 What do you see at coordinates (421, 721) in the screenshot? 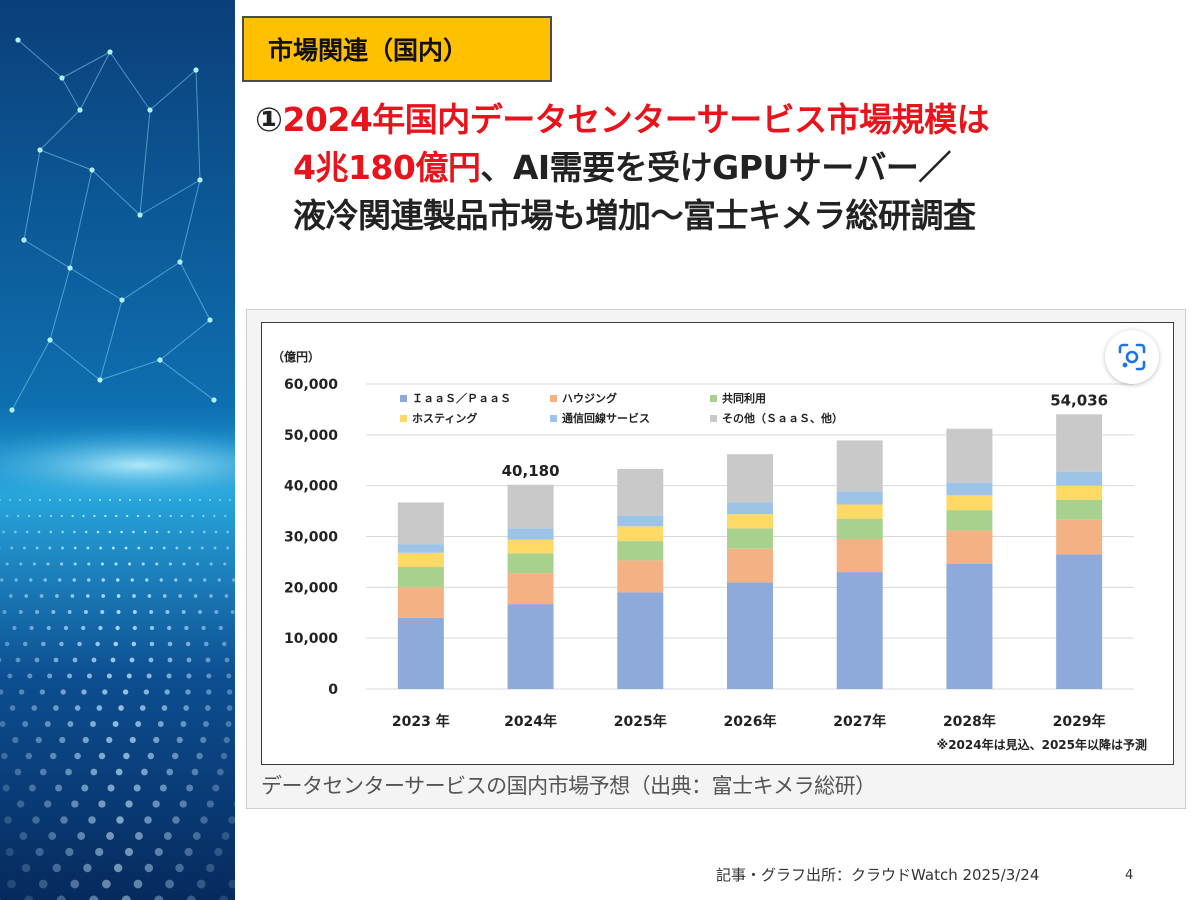
I see `x-tick-label: 2023 年` at bounding box center [421, 721].